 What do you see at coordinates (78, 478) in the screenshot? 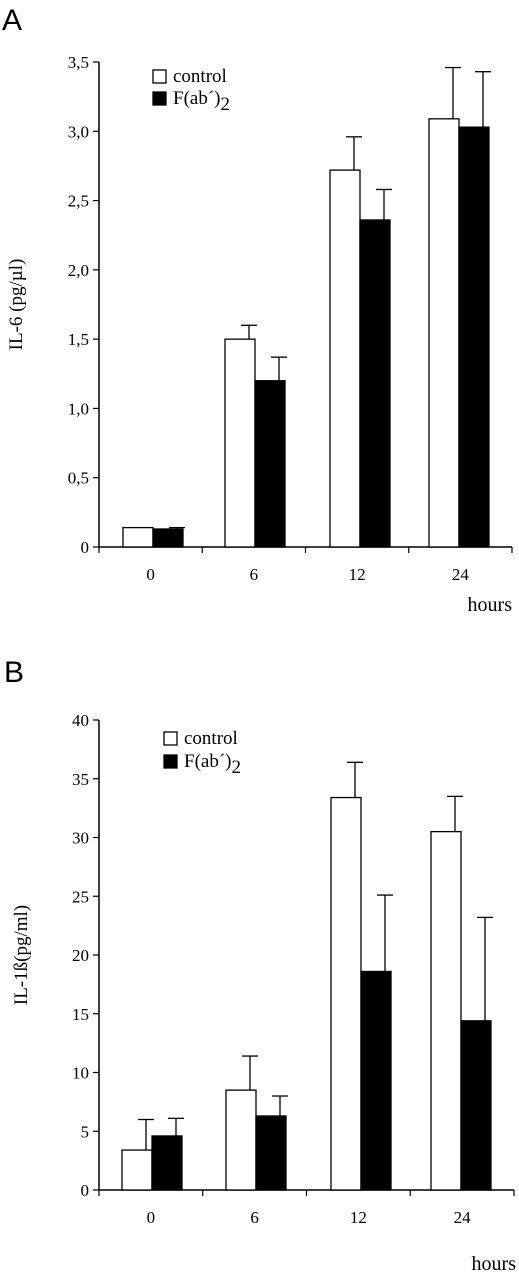
I see `y-tick-label: 0,5` at bounding box center [78, 478].